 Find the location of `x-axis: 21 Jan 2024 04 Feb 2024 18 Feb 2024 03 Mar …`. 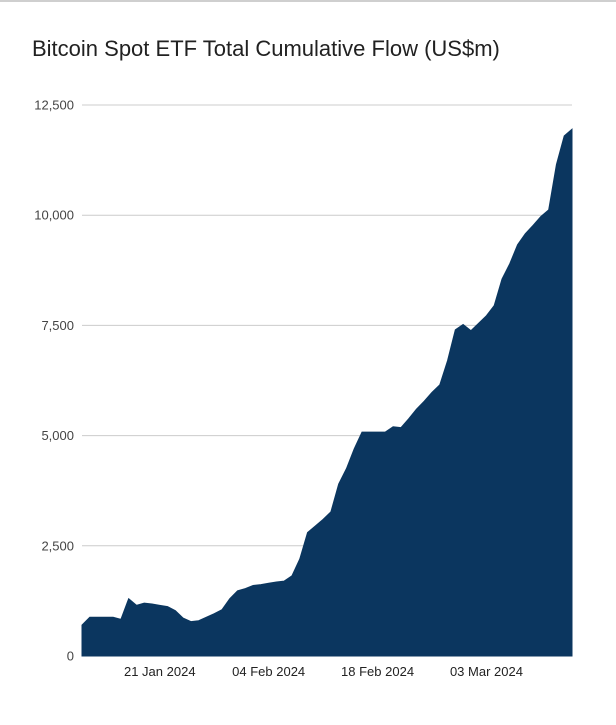

x-axis: 21 Jan 2024 04 Feb 2024 18 Feb 2024 03 Mar … is located at coordinates (323, 671).